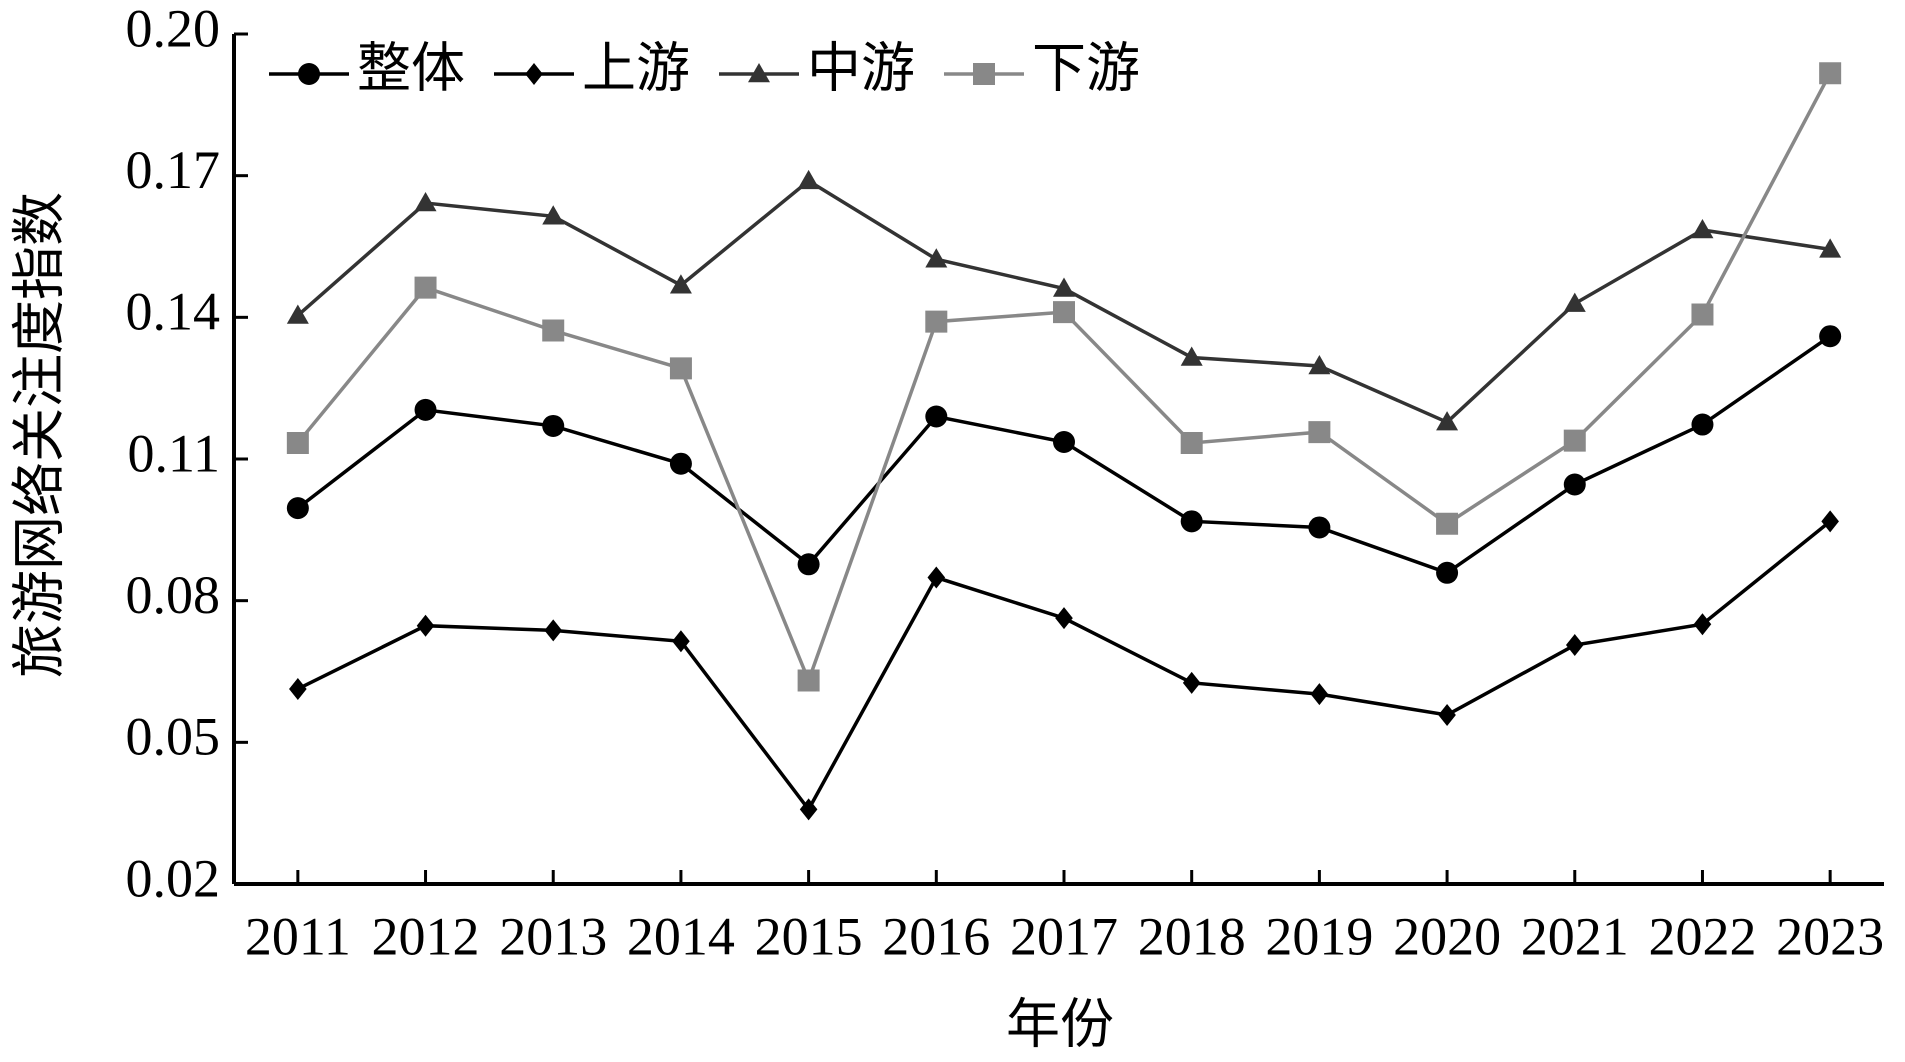  I want to click on x-tick-label: 2020, so click(1447, 936).